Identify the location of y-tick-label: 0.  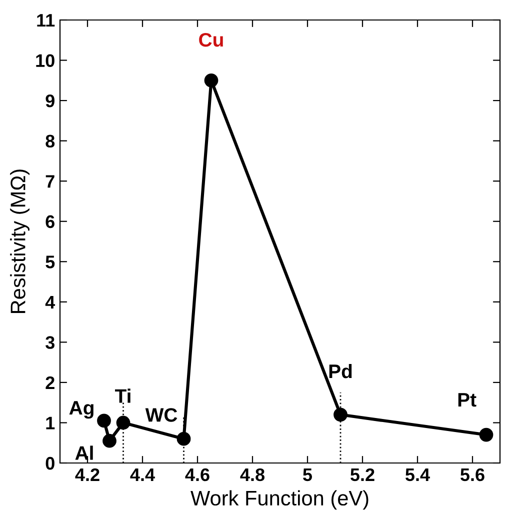
(50, 463).